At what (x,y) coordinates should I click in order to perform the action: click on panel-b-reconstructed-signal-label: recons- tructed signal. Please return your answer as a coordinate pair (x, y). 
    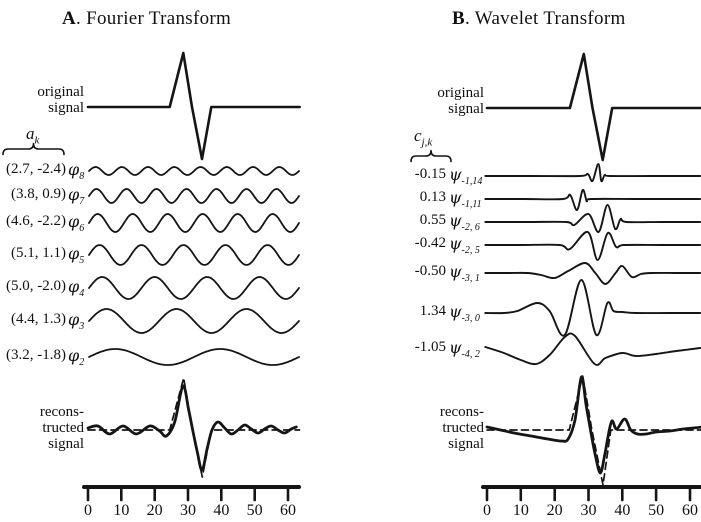
    Looking at the image, I should click on (452, 428).